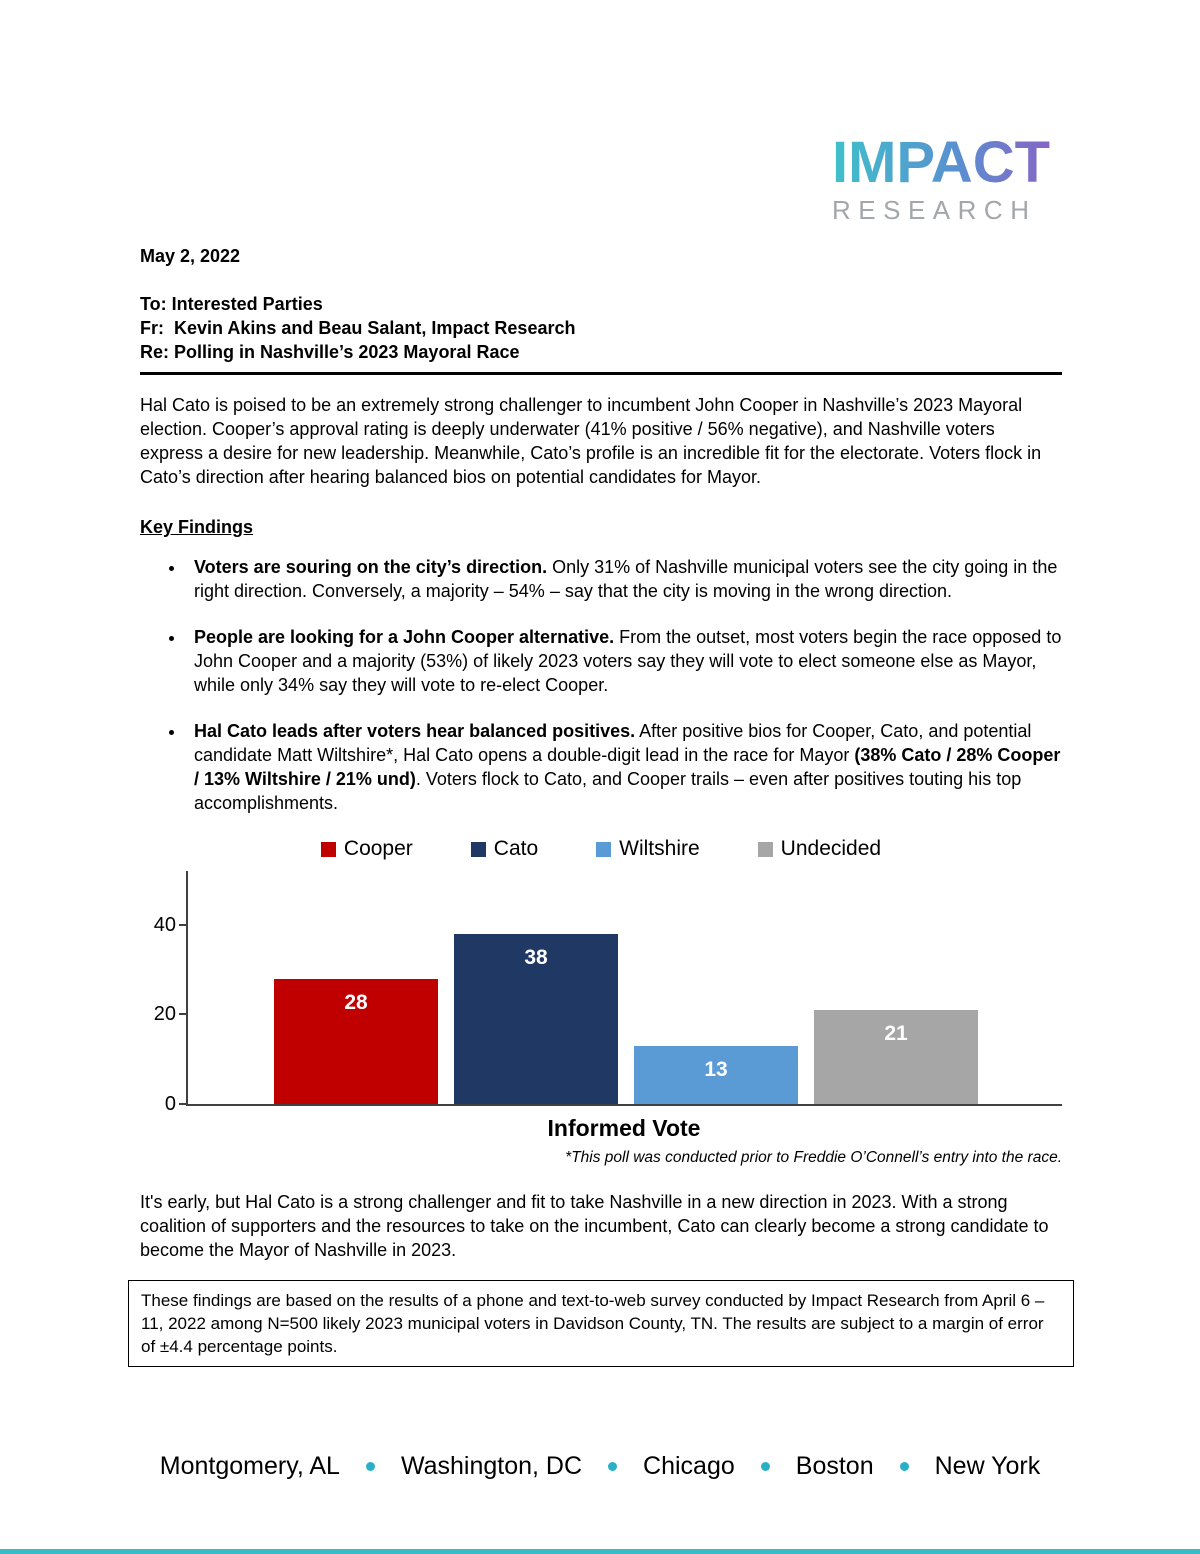  I want to click on legend-item-wiltshire: Wiltshire, so click(648, 849).